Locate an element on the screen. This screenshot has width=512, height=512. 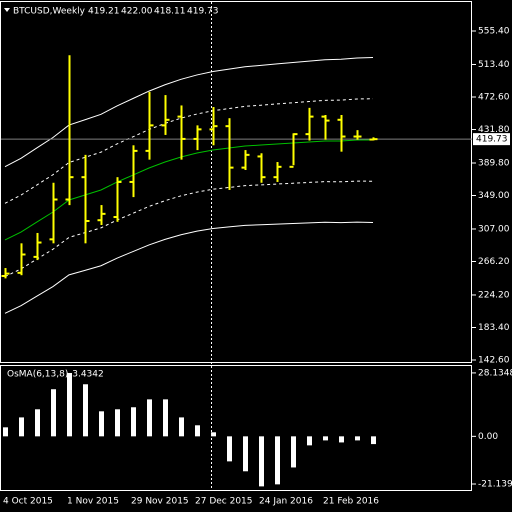
indicator-title: OsMA(6,13,8) is located at coordinates (37, 375).